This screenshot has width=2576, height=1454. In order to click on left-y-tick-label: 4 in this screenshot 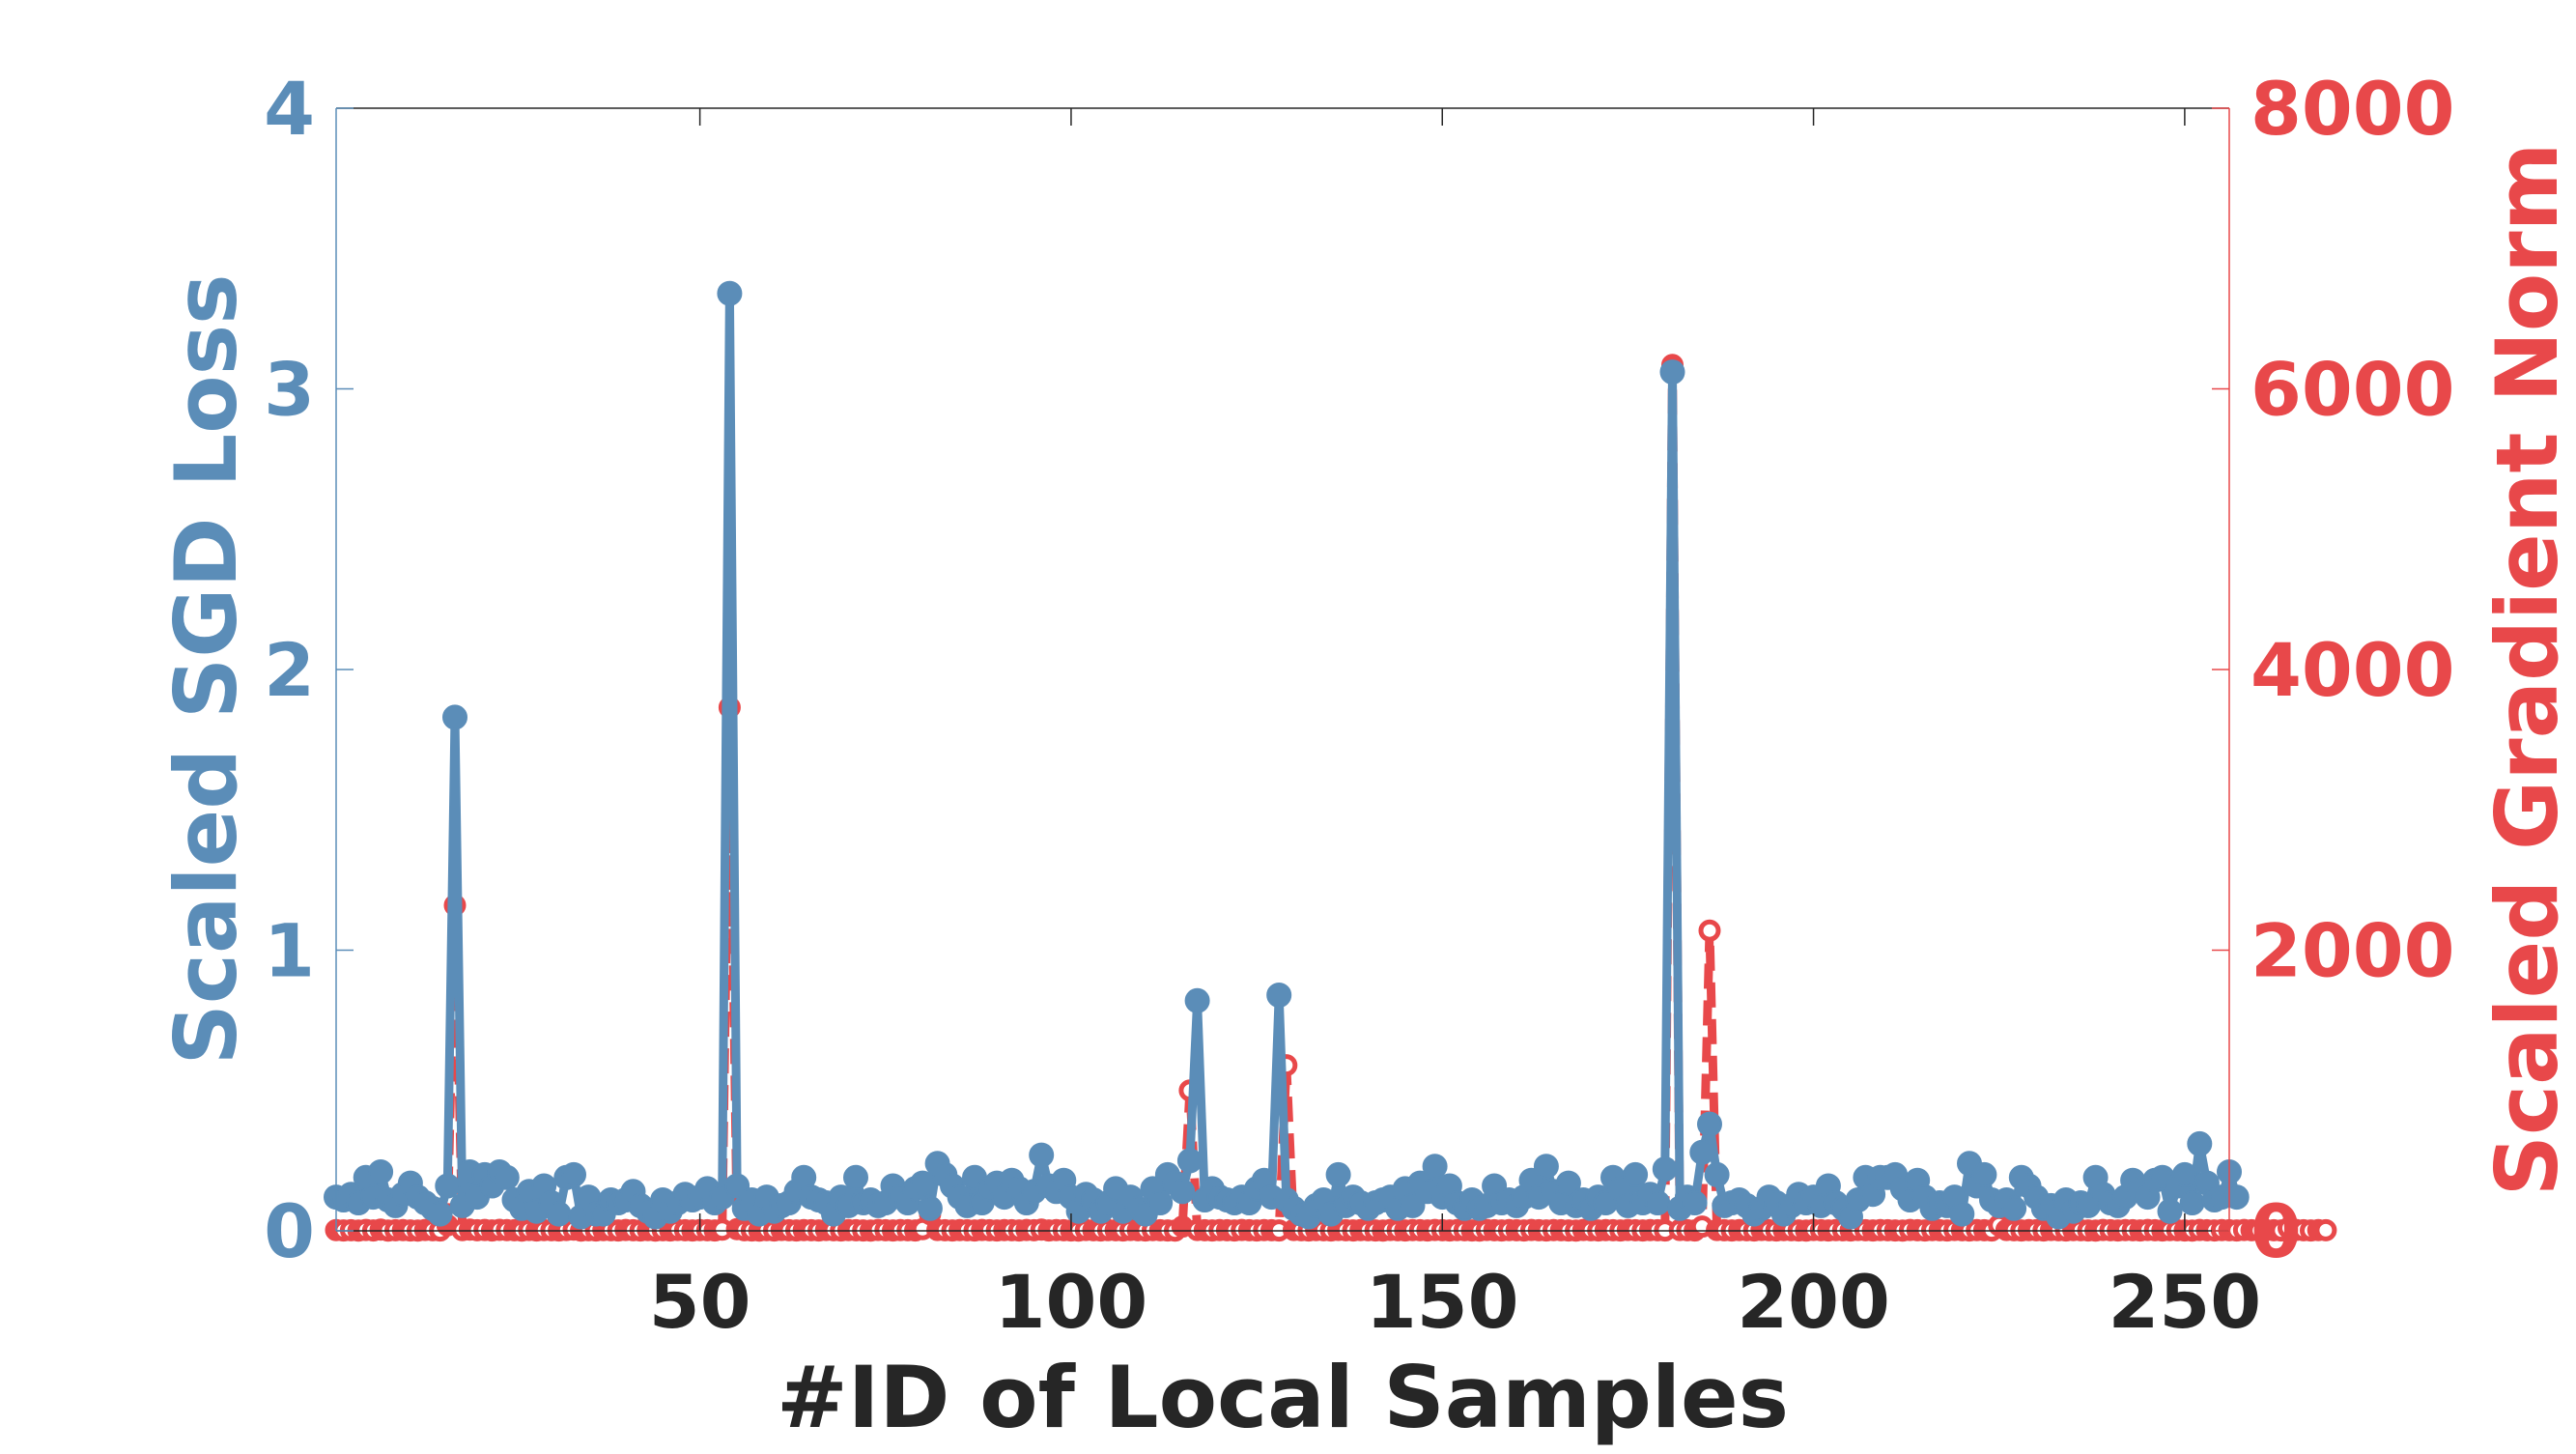, I will do `click(289, 109)`.